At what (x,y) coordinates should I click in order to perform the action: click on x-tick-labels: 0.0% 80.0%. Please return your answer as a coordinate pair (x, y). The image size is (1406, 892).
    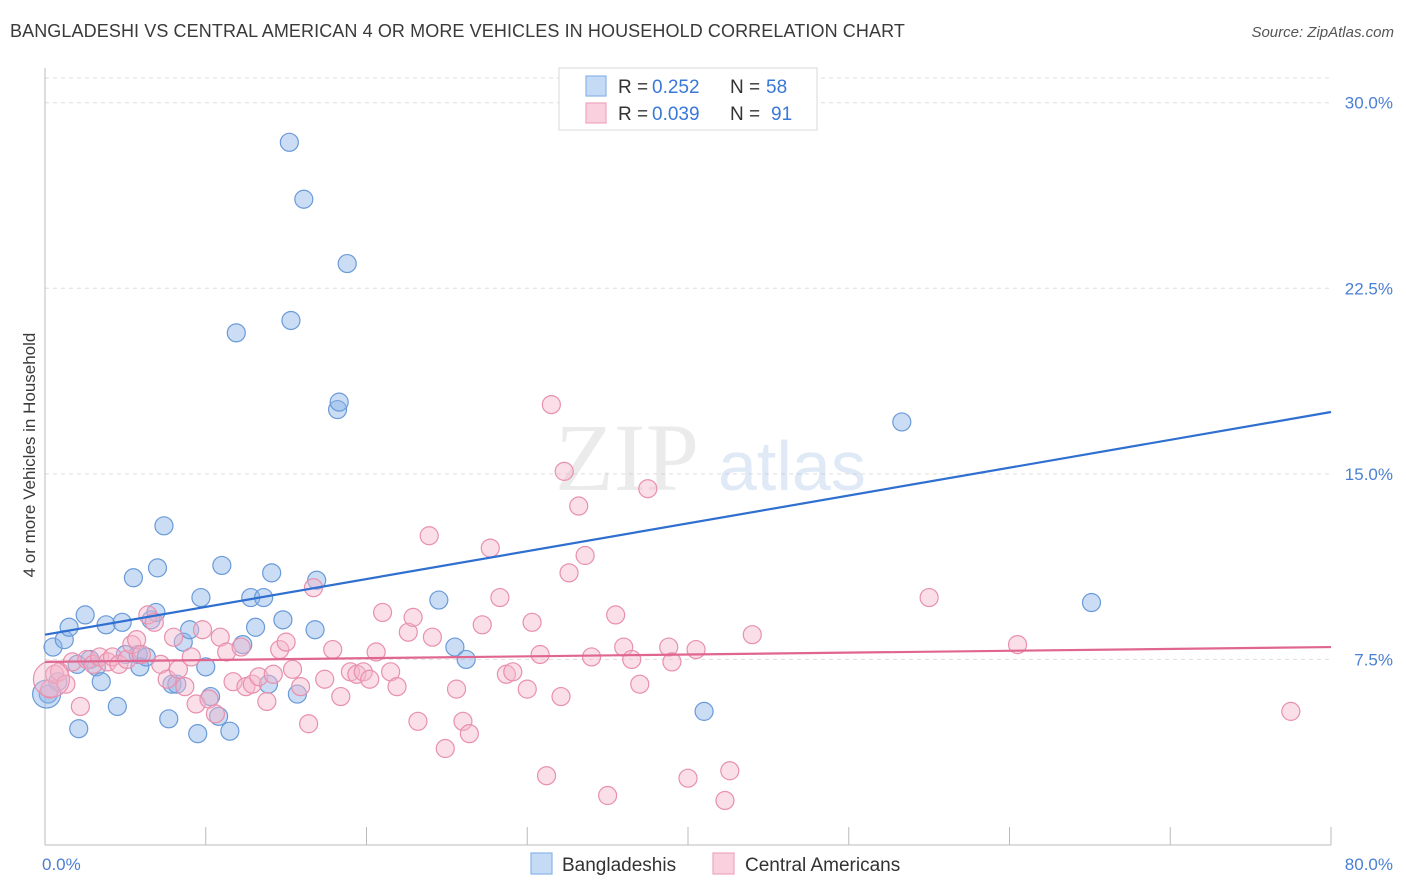
    Looking at the image, I should click on (717, 864).